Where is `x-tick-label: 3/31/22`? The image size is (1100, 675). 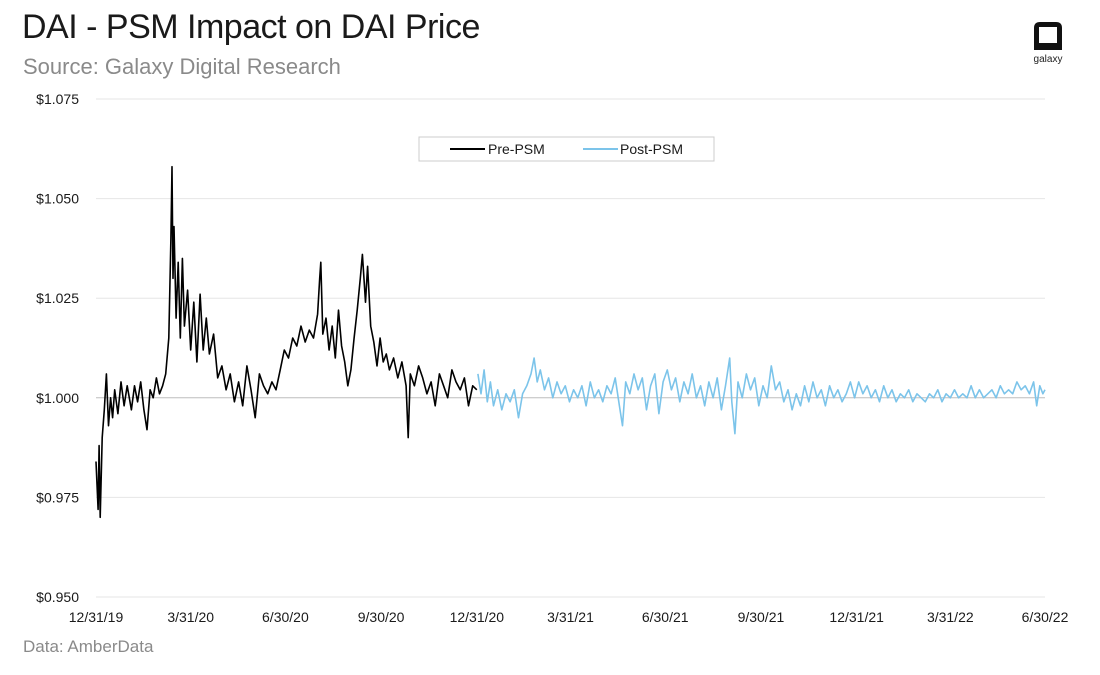
x-tick-label: 3/31/22 is located at coordinates (950, 617).